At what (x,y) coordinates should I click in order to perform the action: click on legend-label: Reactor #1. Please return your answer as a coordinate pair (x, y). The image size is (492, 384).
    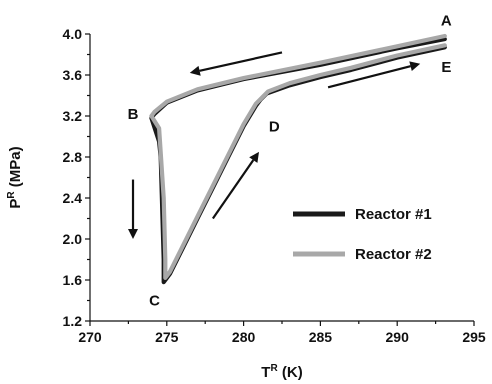
    Looking at the image, I should click on (393, 214).